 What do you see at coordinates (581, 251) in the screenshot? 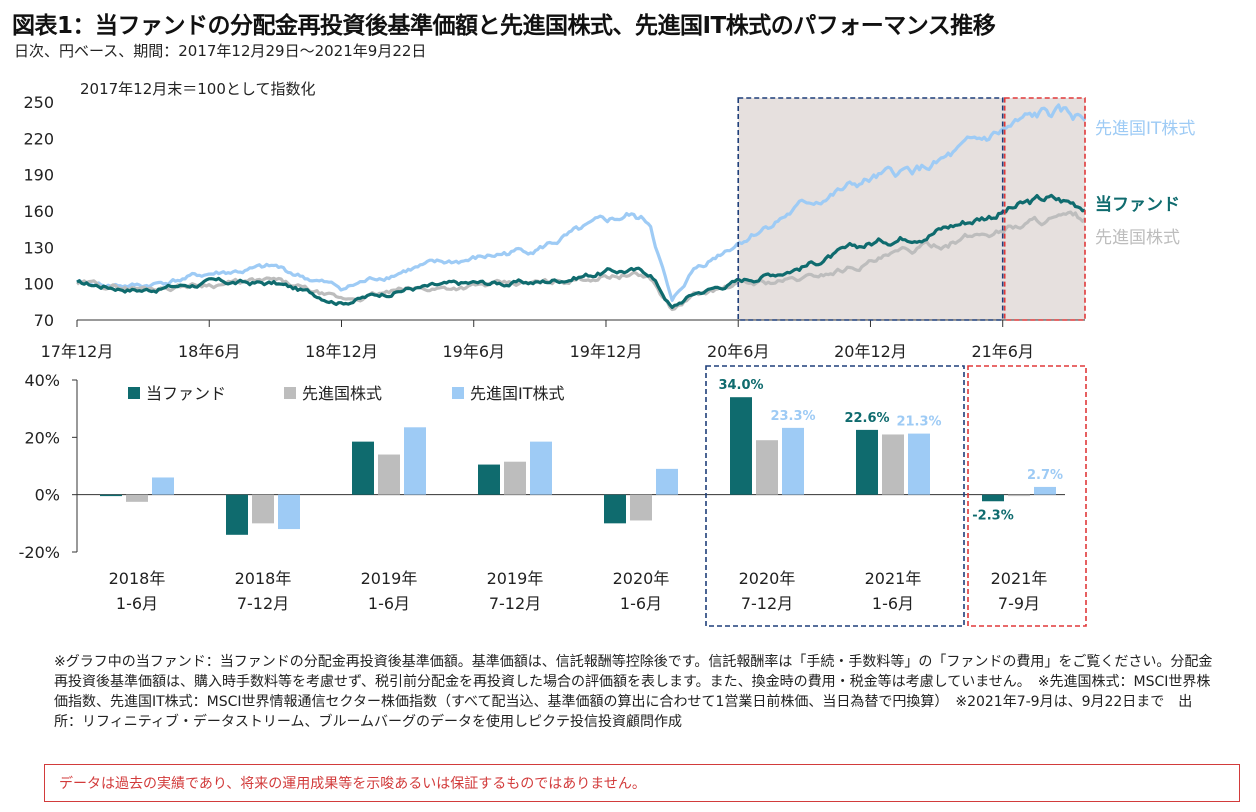
I see `line-series` at bounding box center [581, 251].